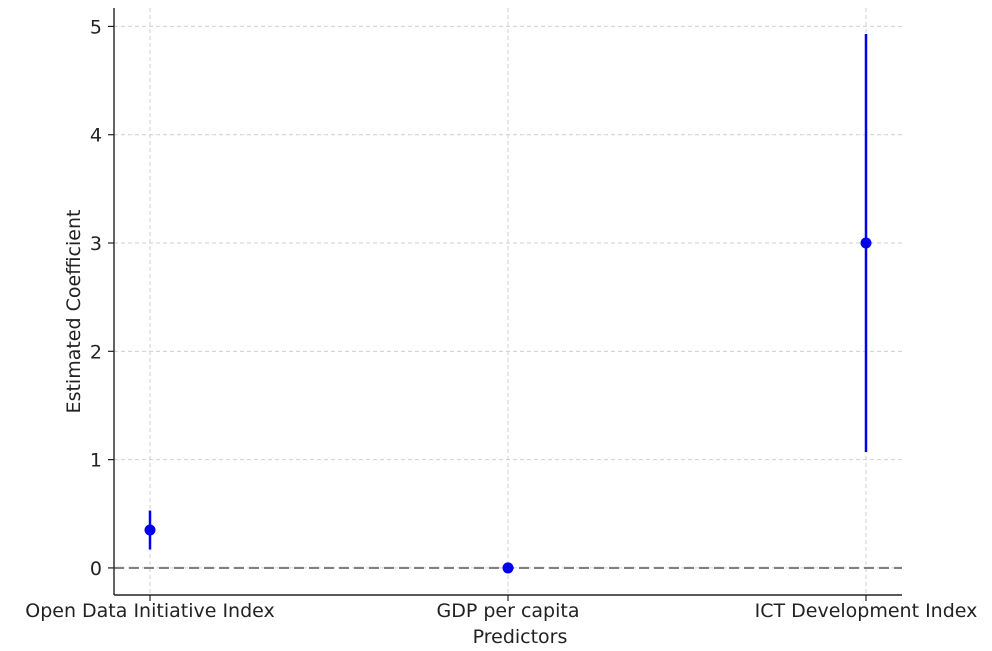  I want to click on y-ticks: 0 1 2 3 4 5, so click(102, 298).